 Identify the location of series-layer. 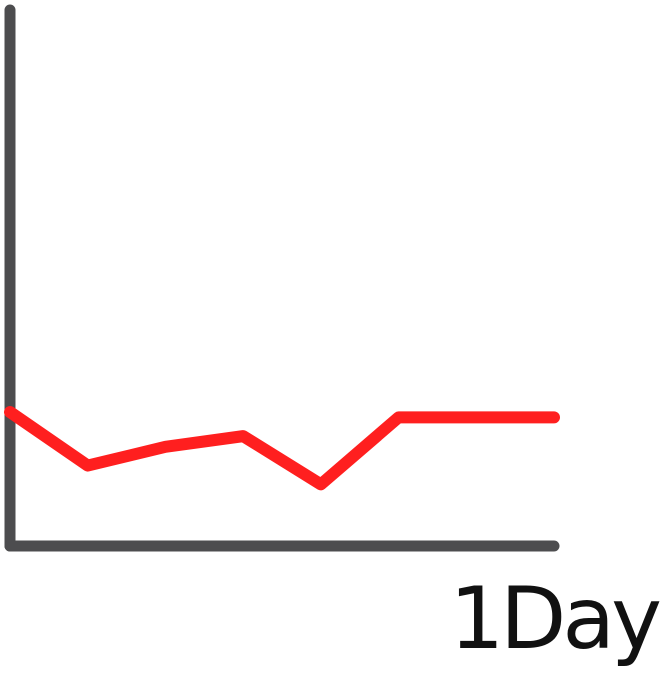
(282, 448).